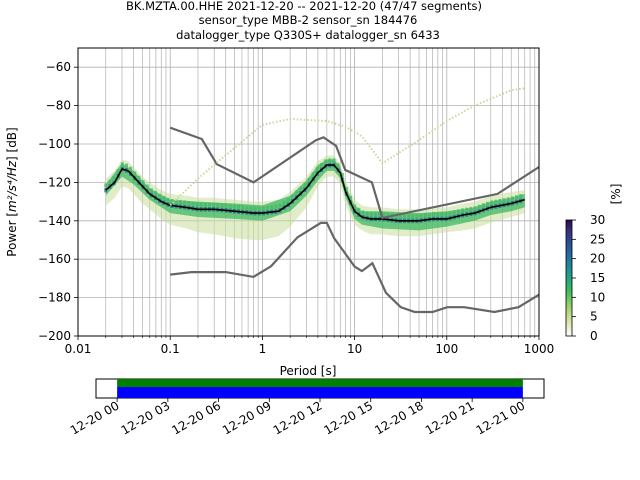 The image size is (640, 480). What do you see at coordinates (594, 336) in the screenshot?
I see `colorbar-tick-label: 0` at bounding box center [594, 336].